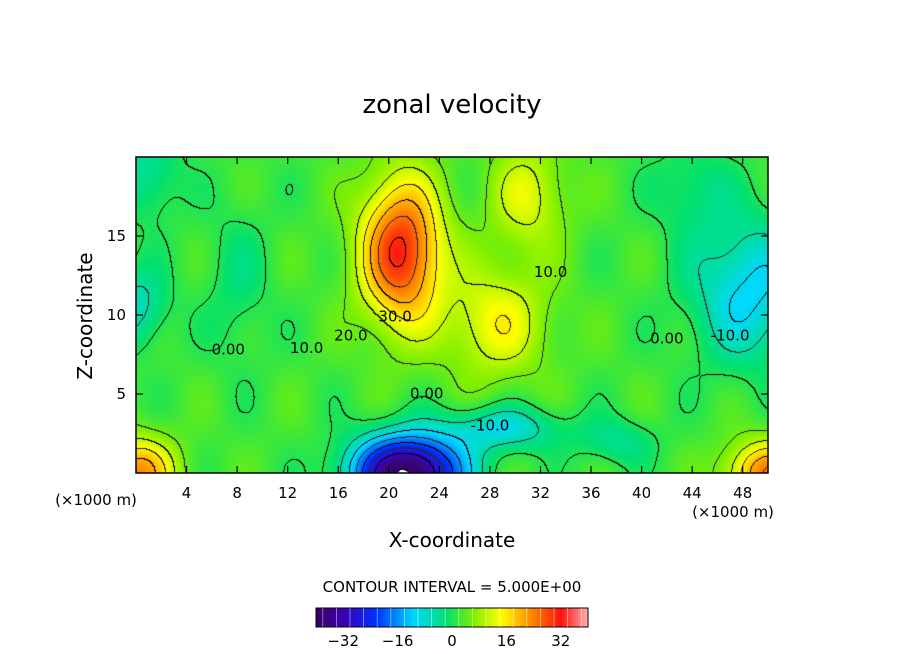  What do you see at coordinates (540, 493) in the screenshot?
I see `x-tick-label: 32` at bounding box center [540, 493].